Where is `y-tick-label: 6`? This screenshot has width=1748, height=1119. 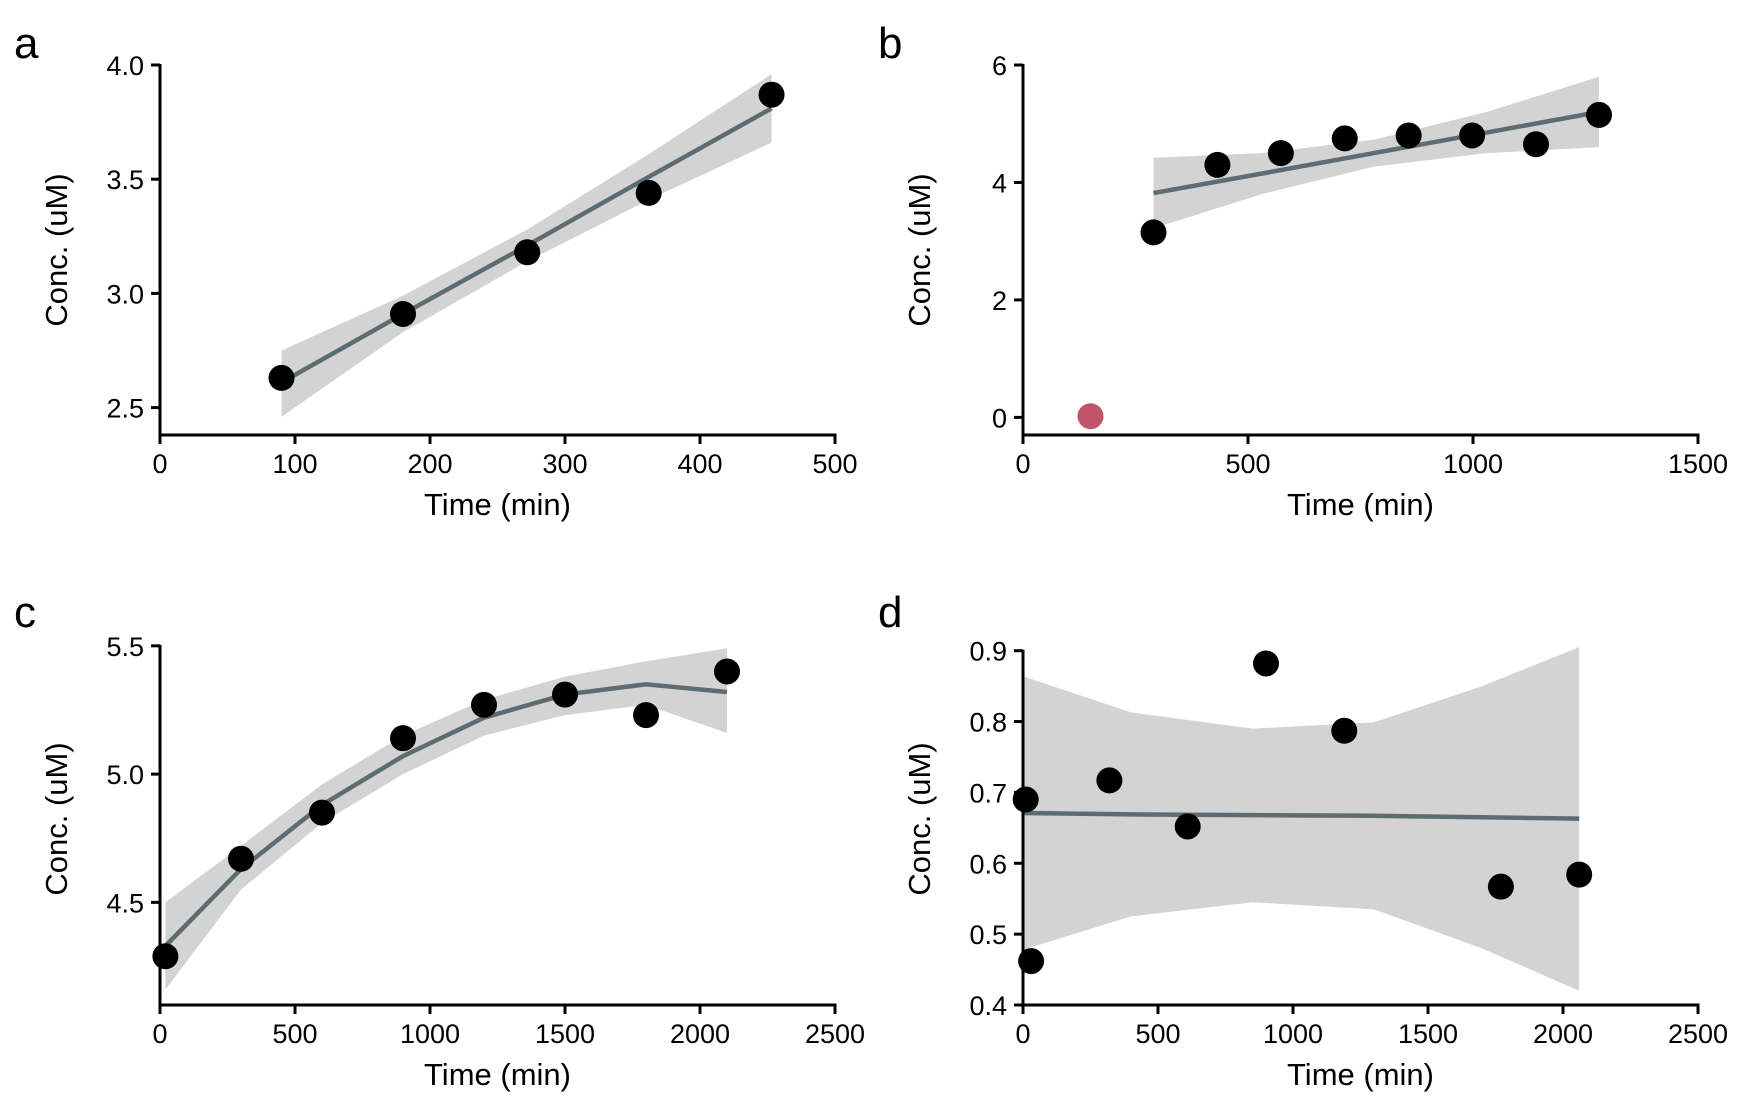 y-tick-label: 6 is located at coordinates (999, 66).